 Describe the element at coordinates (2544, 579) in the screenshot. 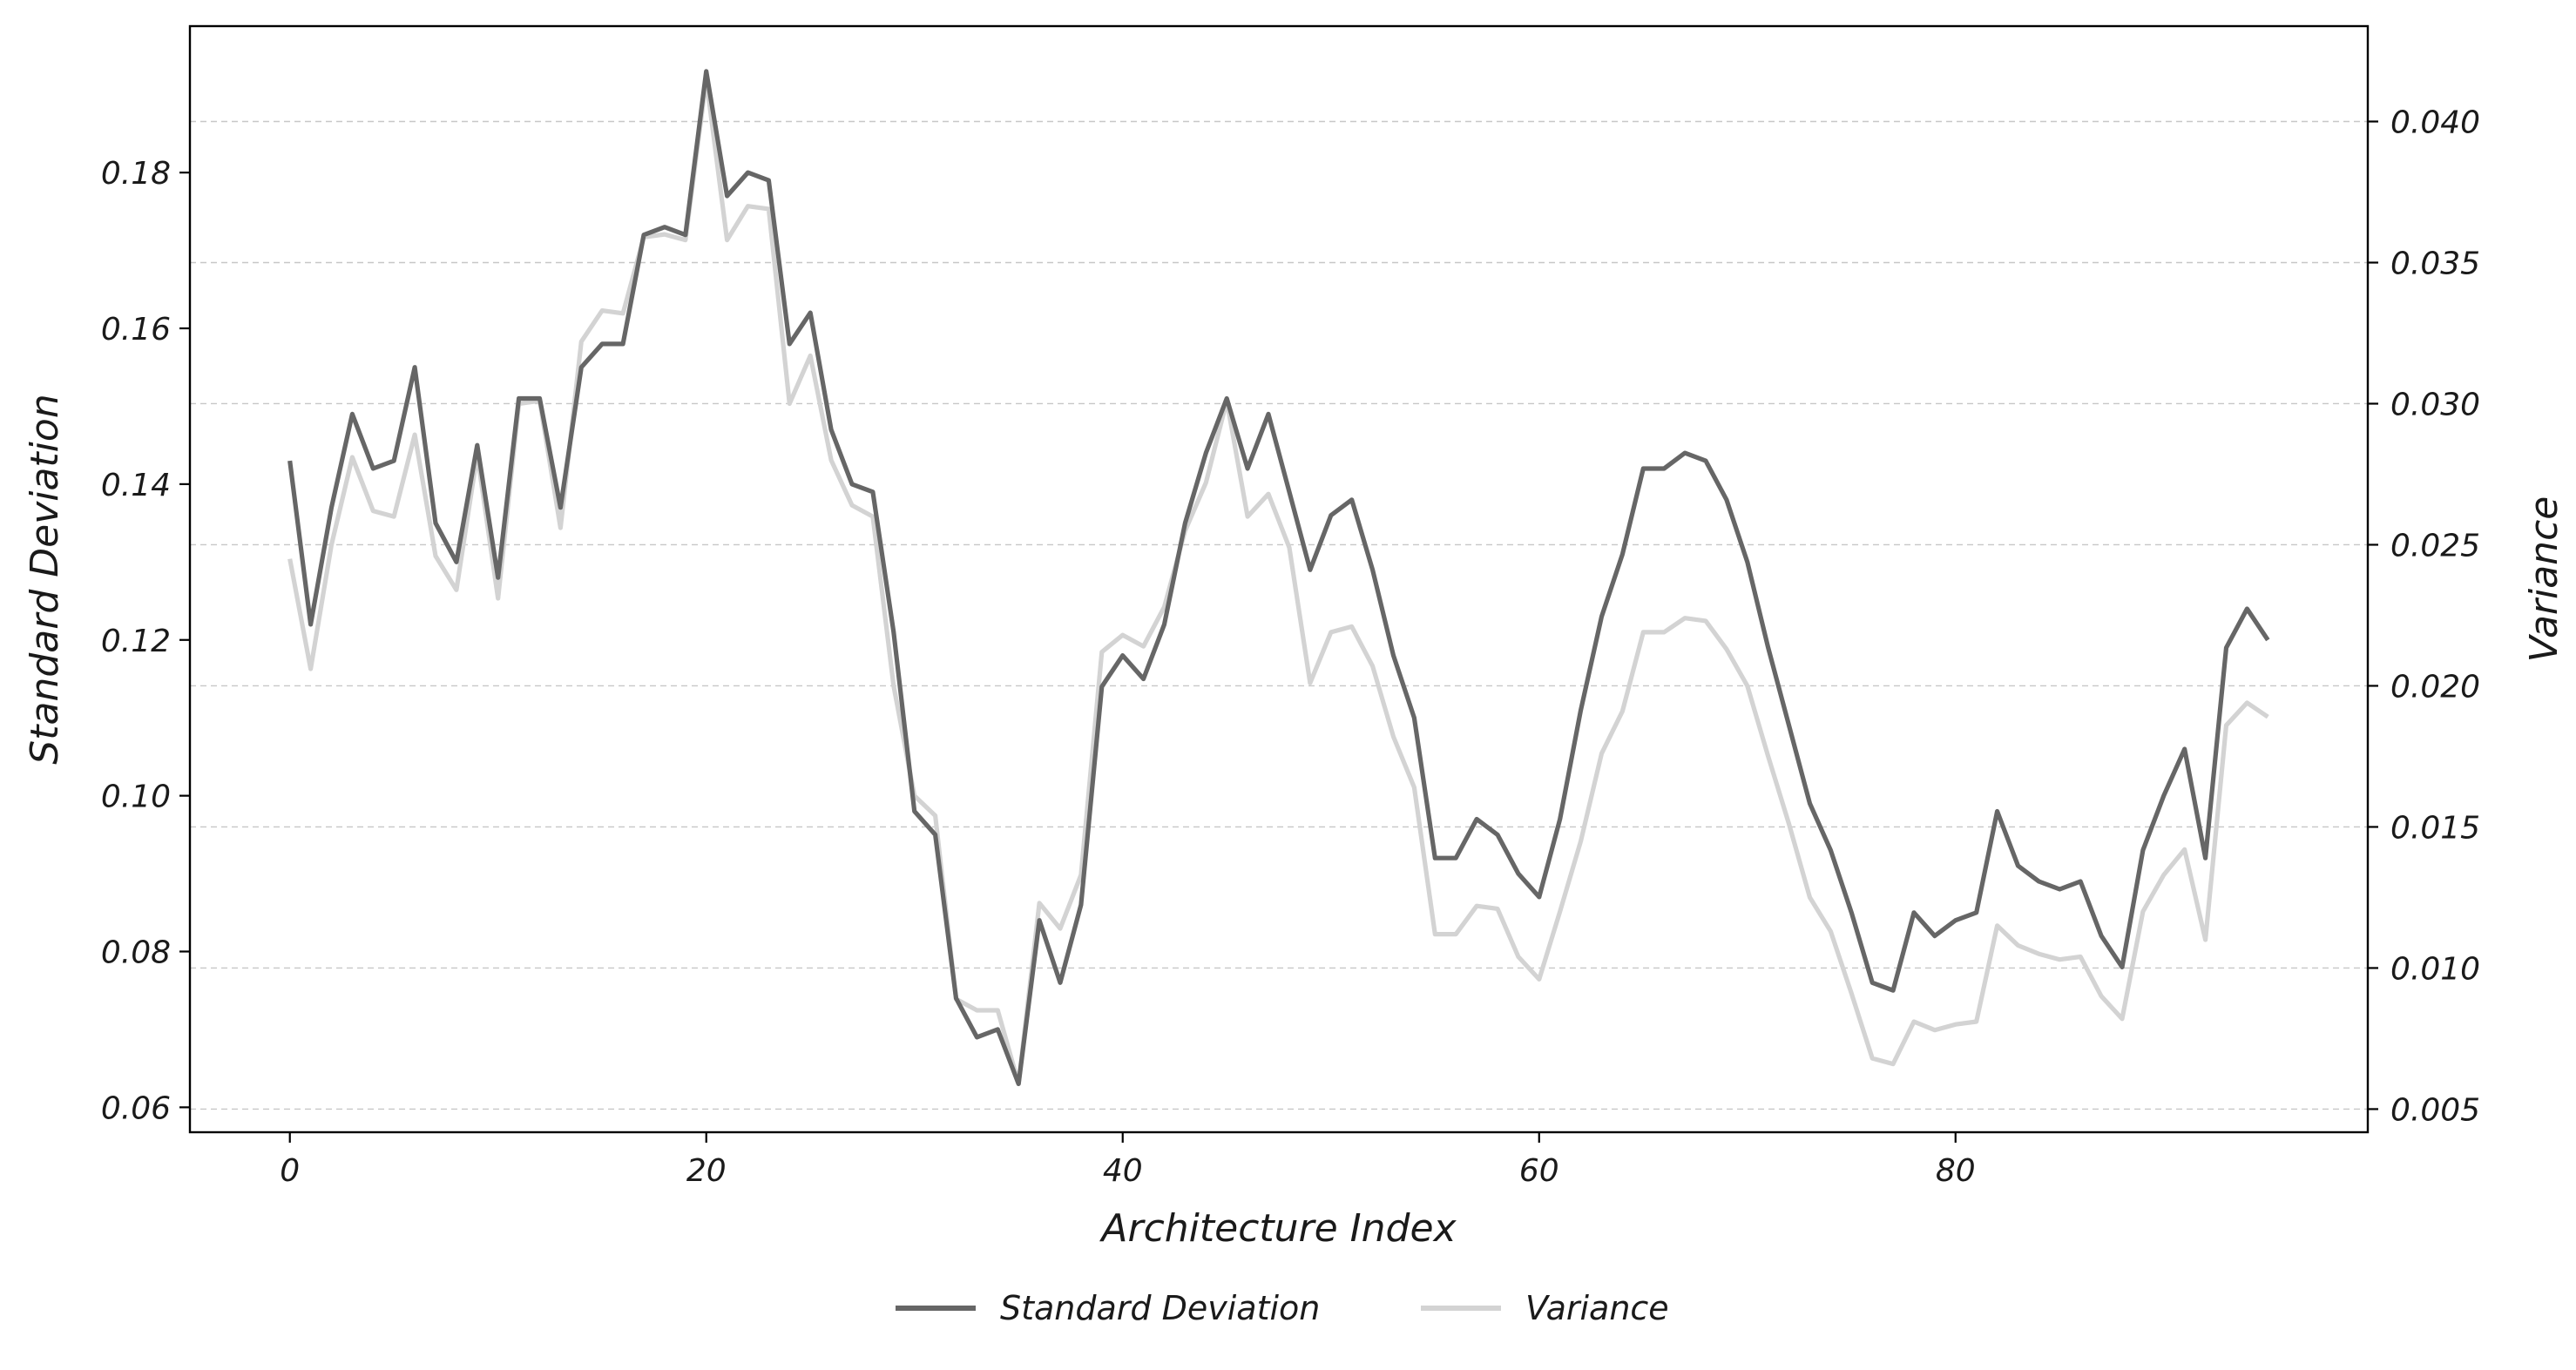

I see `y-axis-right-title: Variance` at that location.